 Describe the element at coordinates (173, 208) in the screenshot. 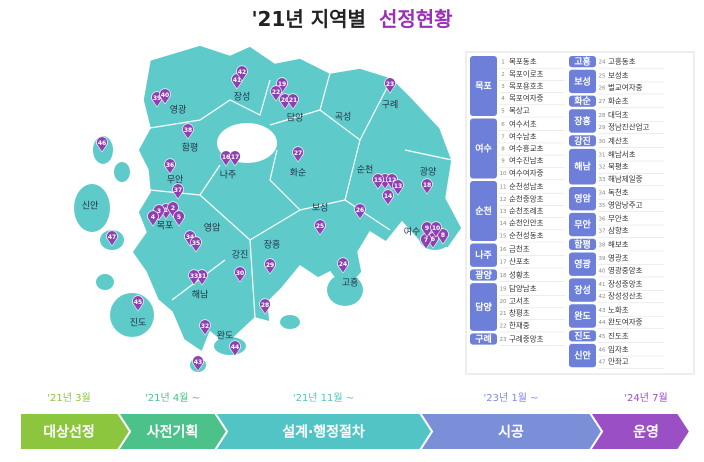

I see `pin-number: 2` at that location.